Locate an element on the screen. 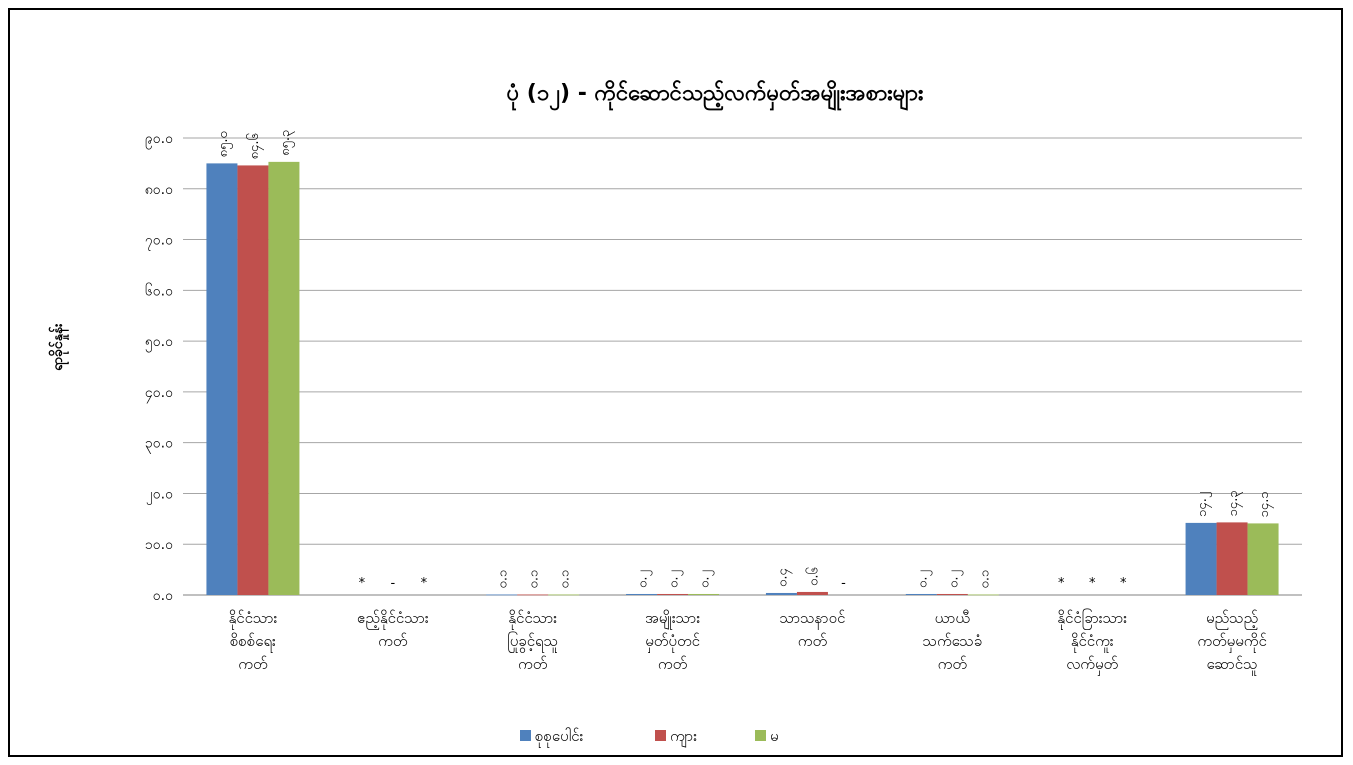 The width and height of the screenshot is (1353, 765). y-tick-label: ၀.၀ is located at coordinates (163, 596).